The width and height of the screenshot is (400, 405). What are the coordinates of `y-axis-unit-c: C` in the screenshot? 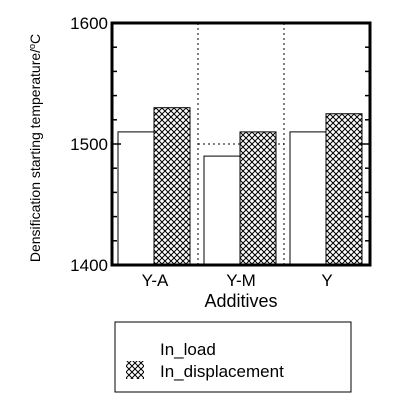 It's located at (35, 39).